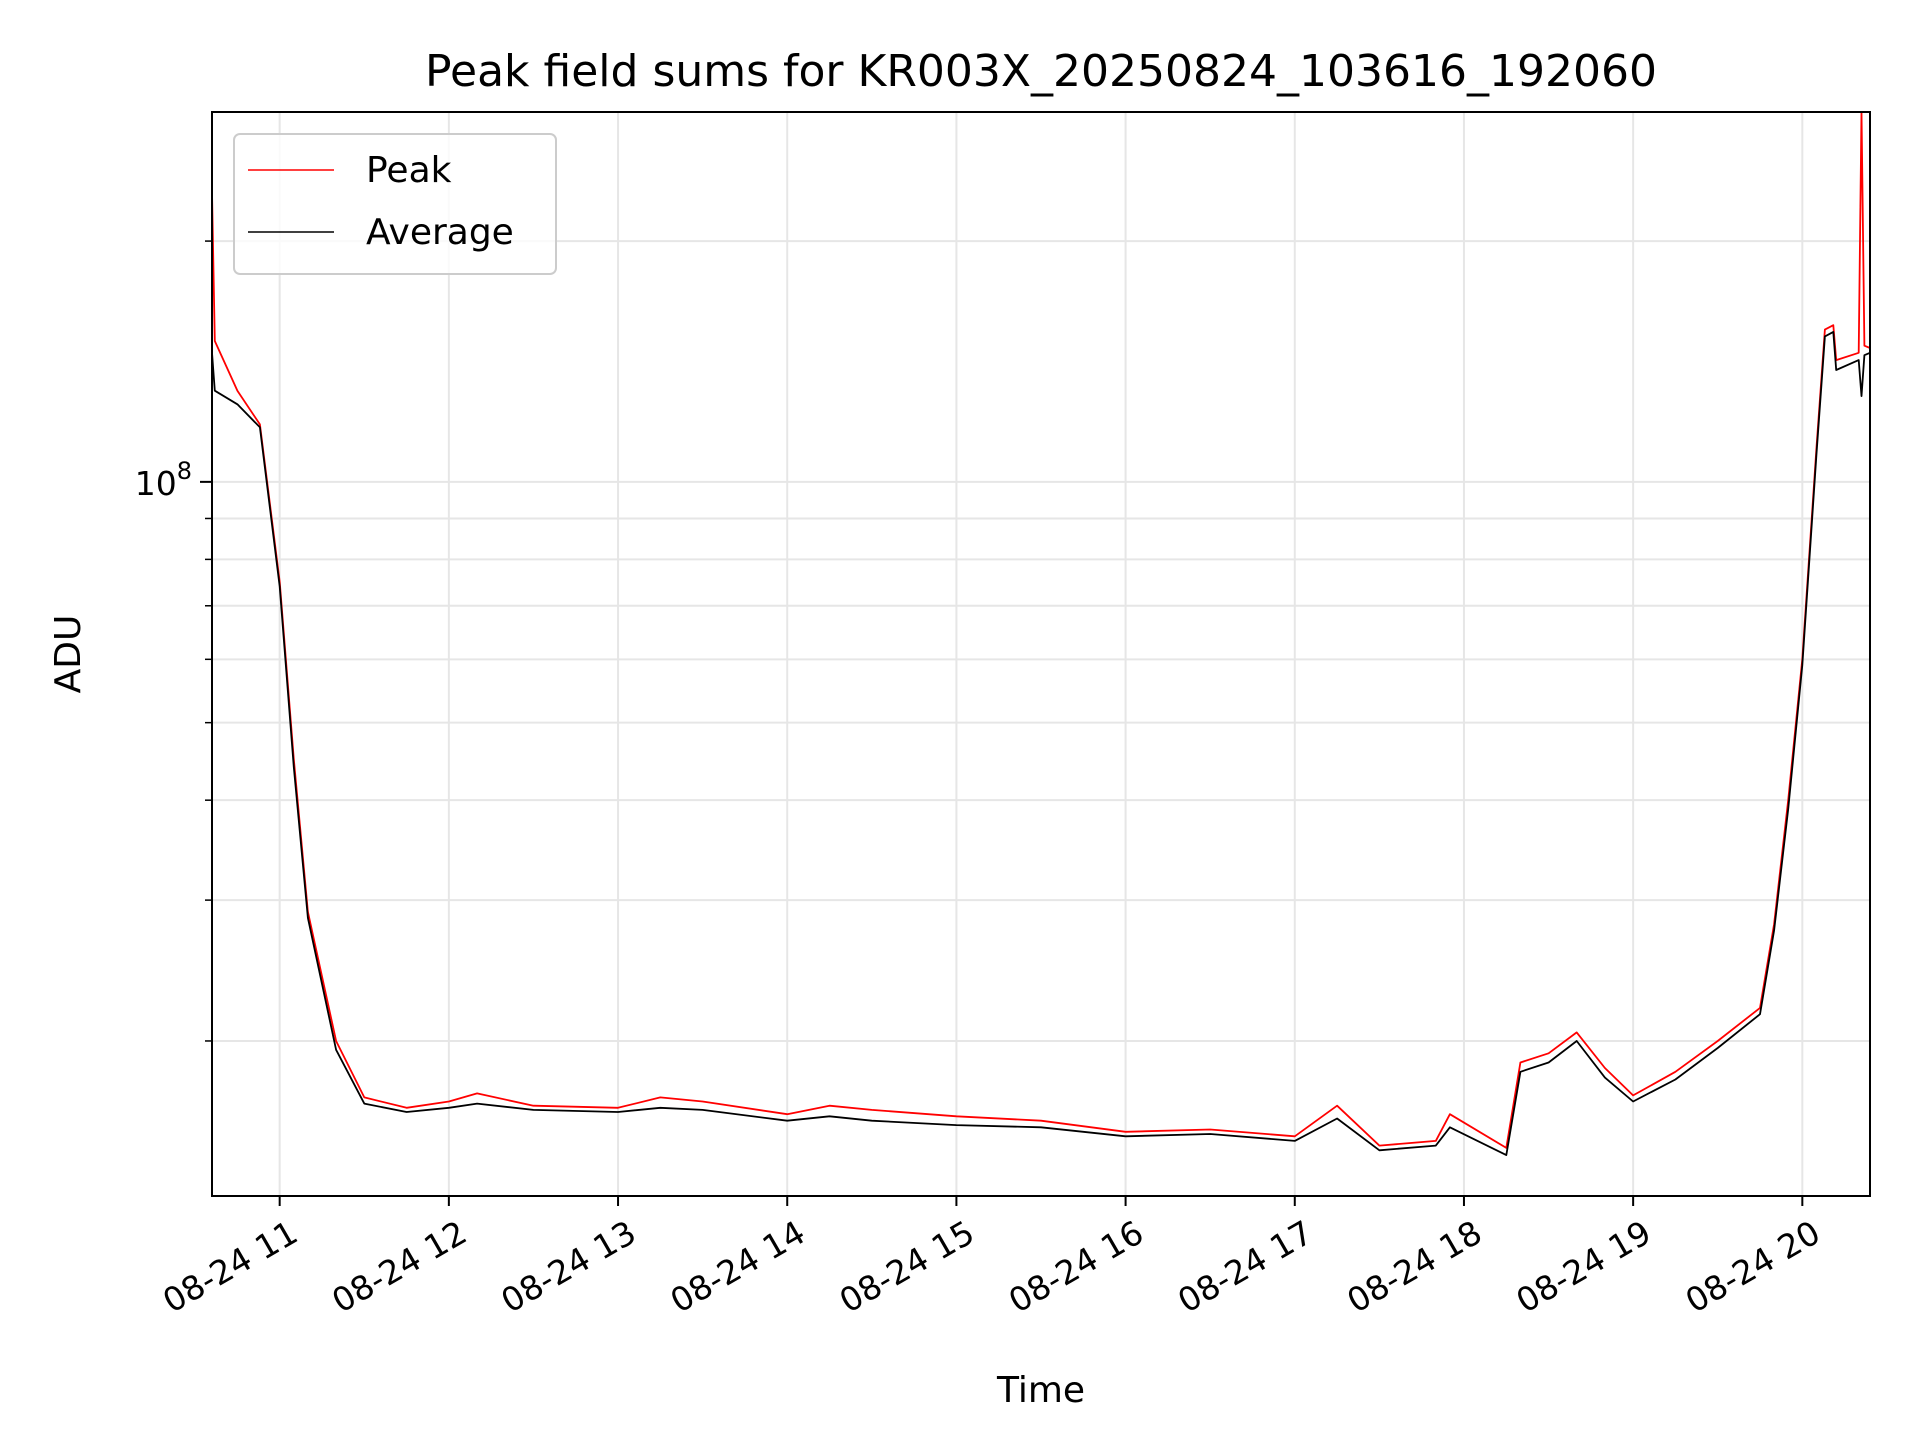 Image resolution: width=1920 pixels, height=1440 pixels. I want to click on y-tick-label: 108, so click(163, 480).